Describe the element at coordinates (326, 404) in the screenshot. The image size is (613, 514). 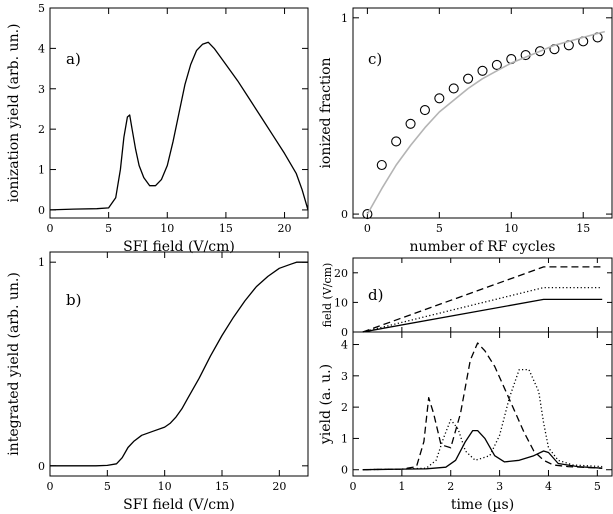
I see `y-axis-label: yield (a. u.)` at that location.